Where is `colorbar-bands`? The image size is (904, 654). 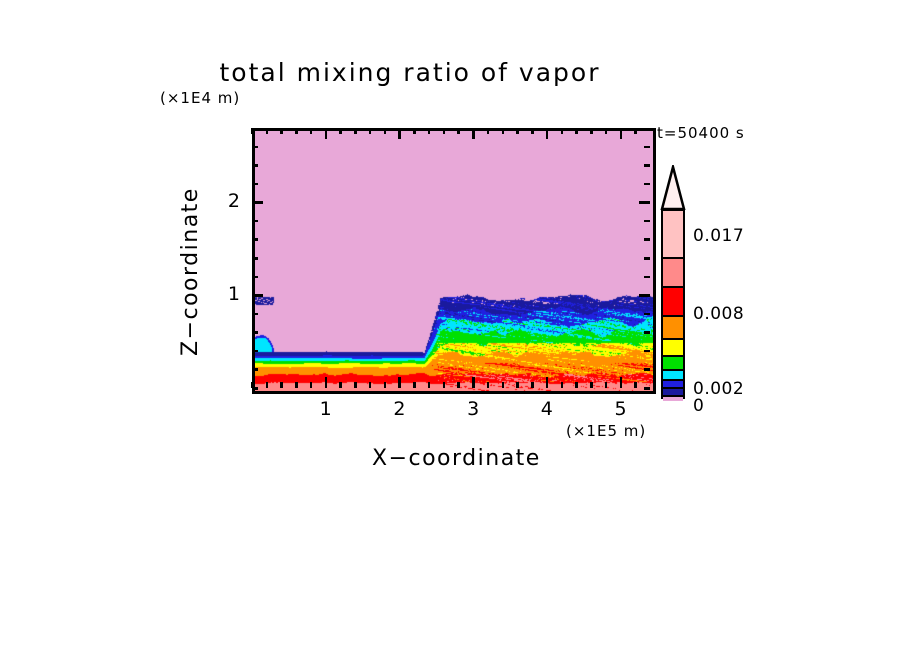 colorbar-bands is located at coordinates (673, 305).